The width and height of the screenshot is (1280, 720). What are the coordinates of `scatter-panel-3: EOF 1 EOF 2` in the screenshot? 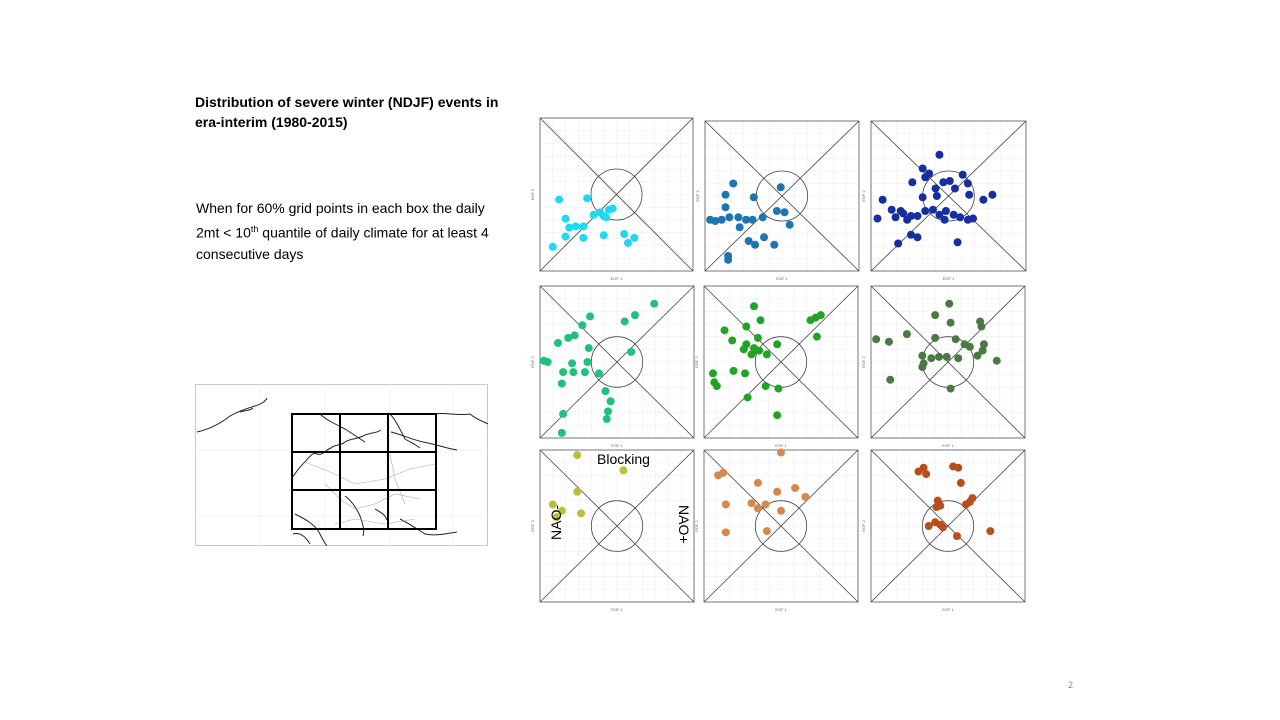 It's located at (944, 200).